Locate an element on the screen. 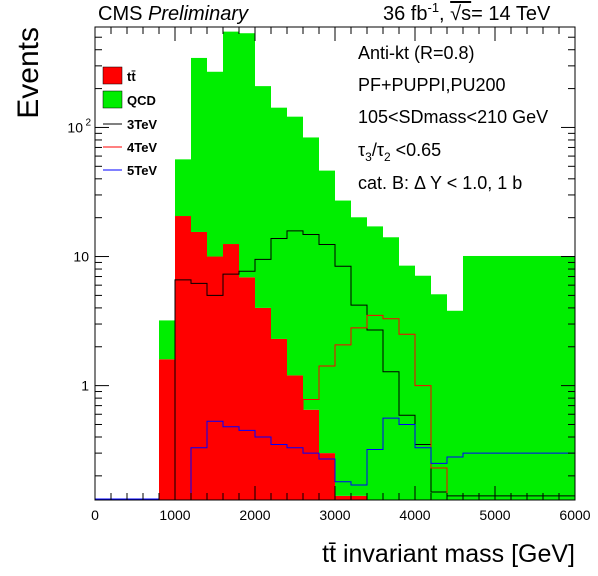 The height and width of the screenshot is (576, 598). lumi-value: 36 fb is located at coordinates (405, 14).